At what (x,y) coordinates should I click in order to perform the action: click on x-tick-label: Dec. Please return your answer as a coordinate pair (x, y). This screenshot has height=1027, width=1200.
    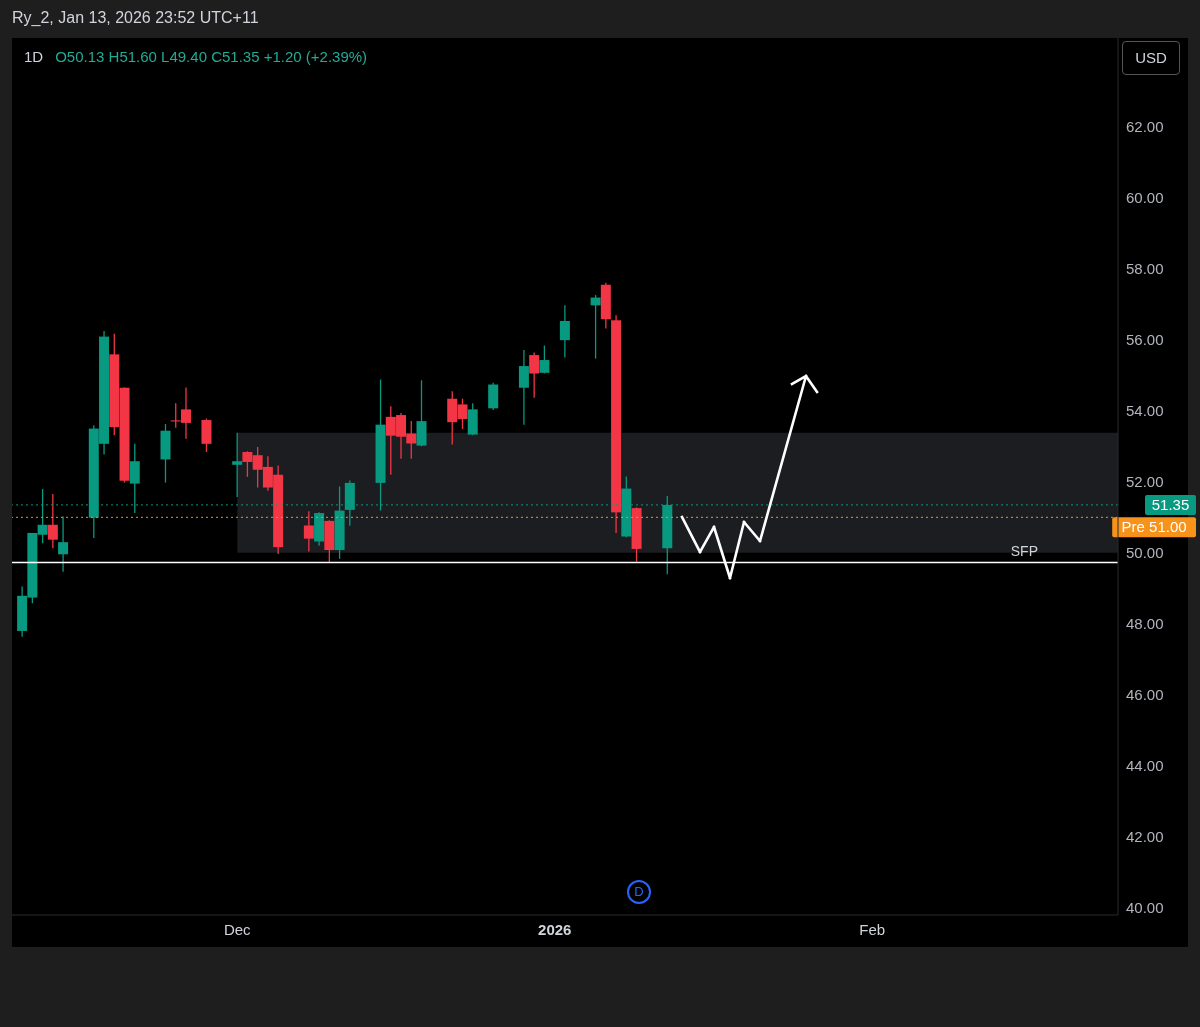
    Looking at the image, I should click on (237, 929).